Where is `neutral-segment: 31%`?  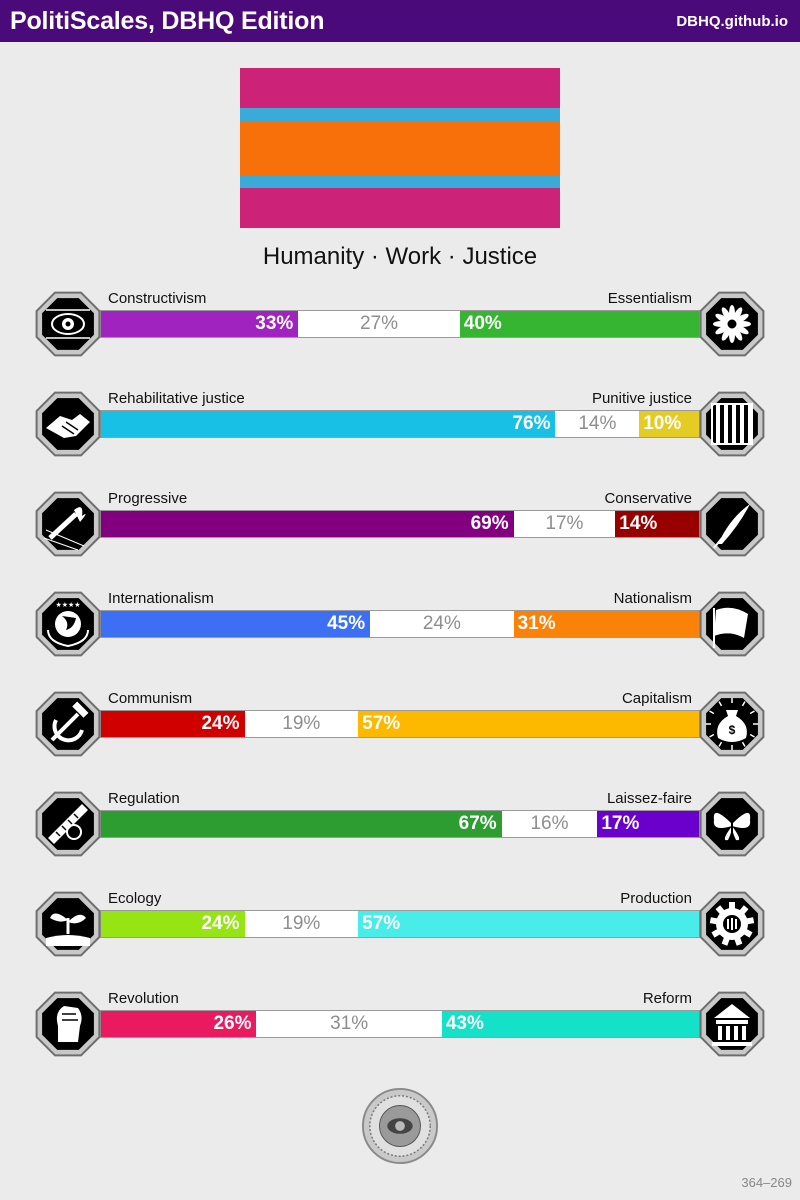
neutral-segment: 31% is located at coordinates (349, 1024).